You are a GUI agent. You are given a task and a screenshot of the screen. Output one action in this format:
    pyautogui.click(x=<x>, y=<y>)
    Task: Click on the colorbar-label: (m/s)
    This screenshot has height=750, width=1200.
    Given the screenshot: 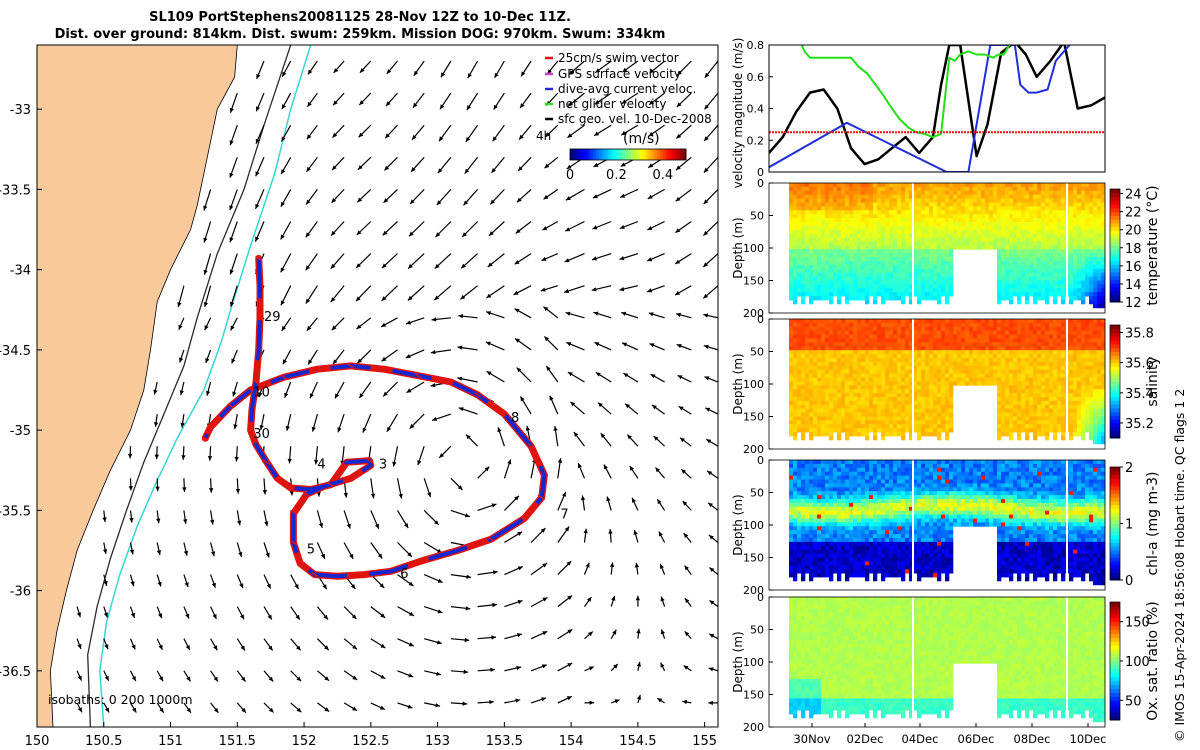 What is the action you would take?
    pyautogui.click(x=641, y=139)
    